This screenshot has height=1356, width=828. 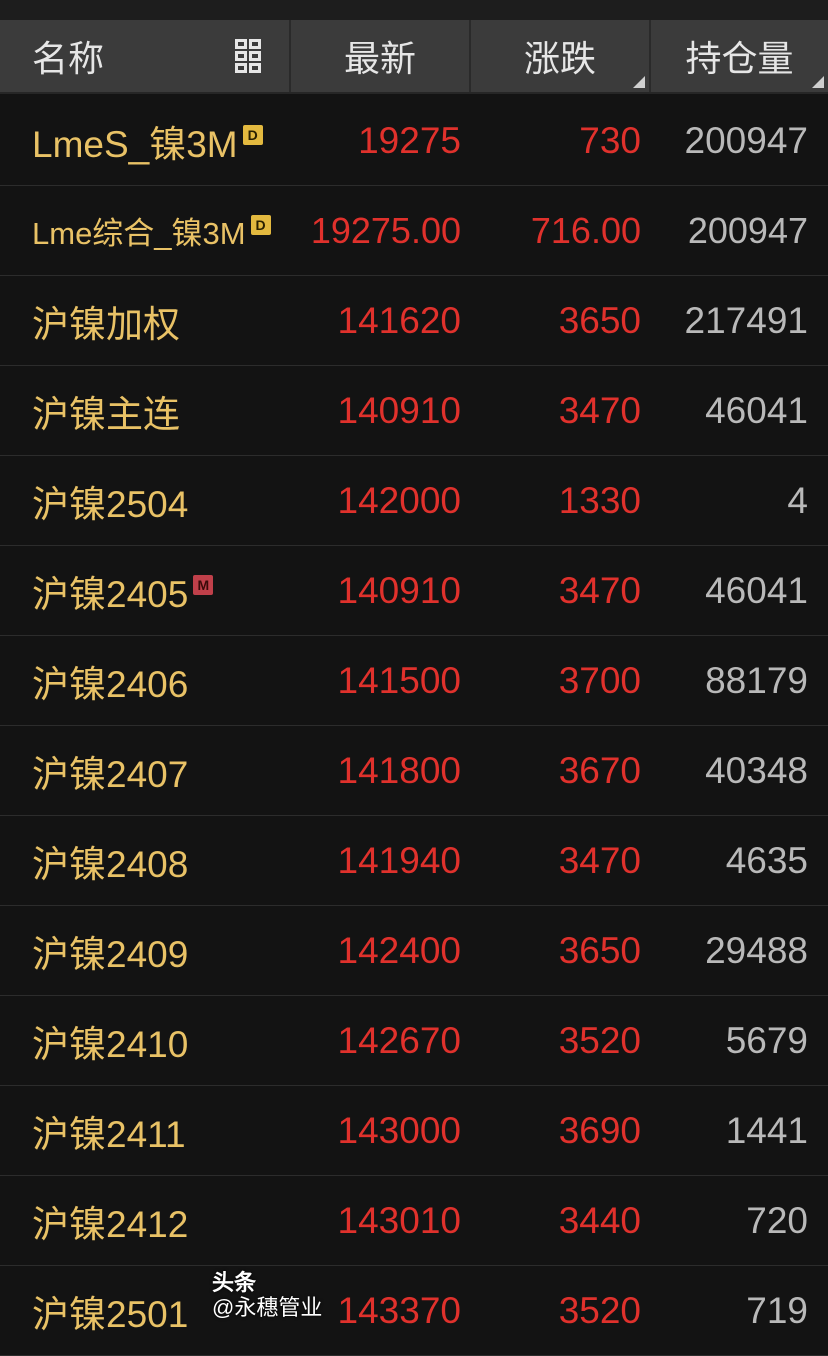 What do you see at coordinates (110, 504) in the screenshot?
I see `contract-name-text: 沪镍2504` at bounding box center [110, 504].